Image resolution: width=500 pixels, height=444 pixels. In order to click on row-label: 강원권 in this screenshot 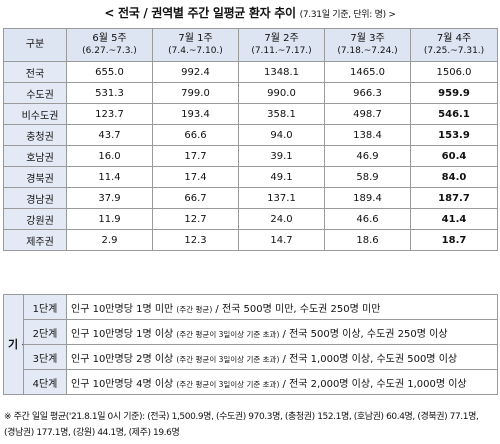, I will do `click(35, 219)`.